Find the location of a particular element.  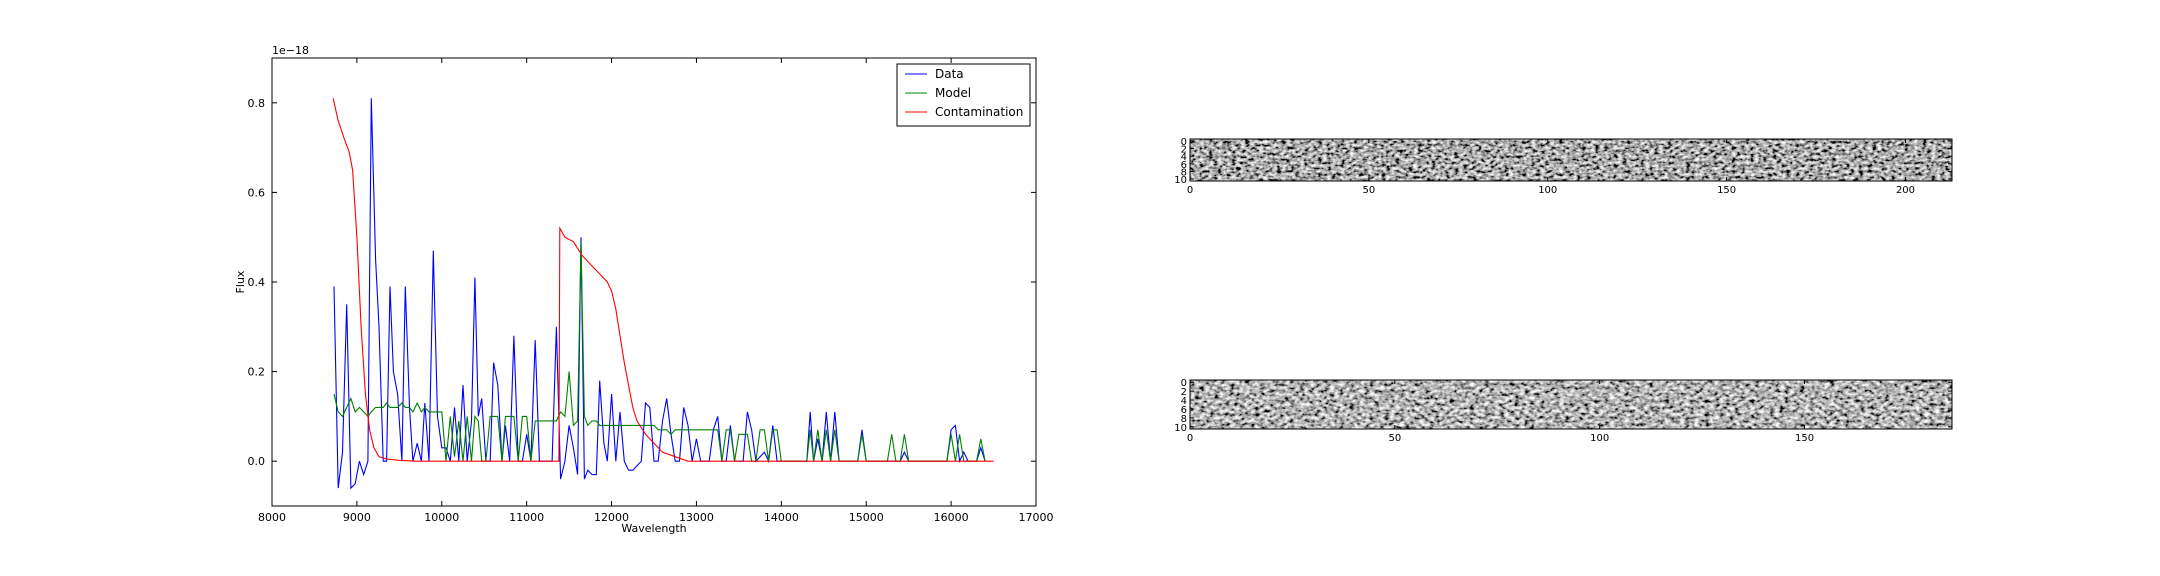

image-top-y-tick-label: 8 is located at coordinates (1184, 172).